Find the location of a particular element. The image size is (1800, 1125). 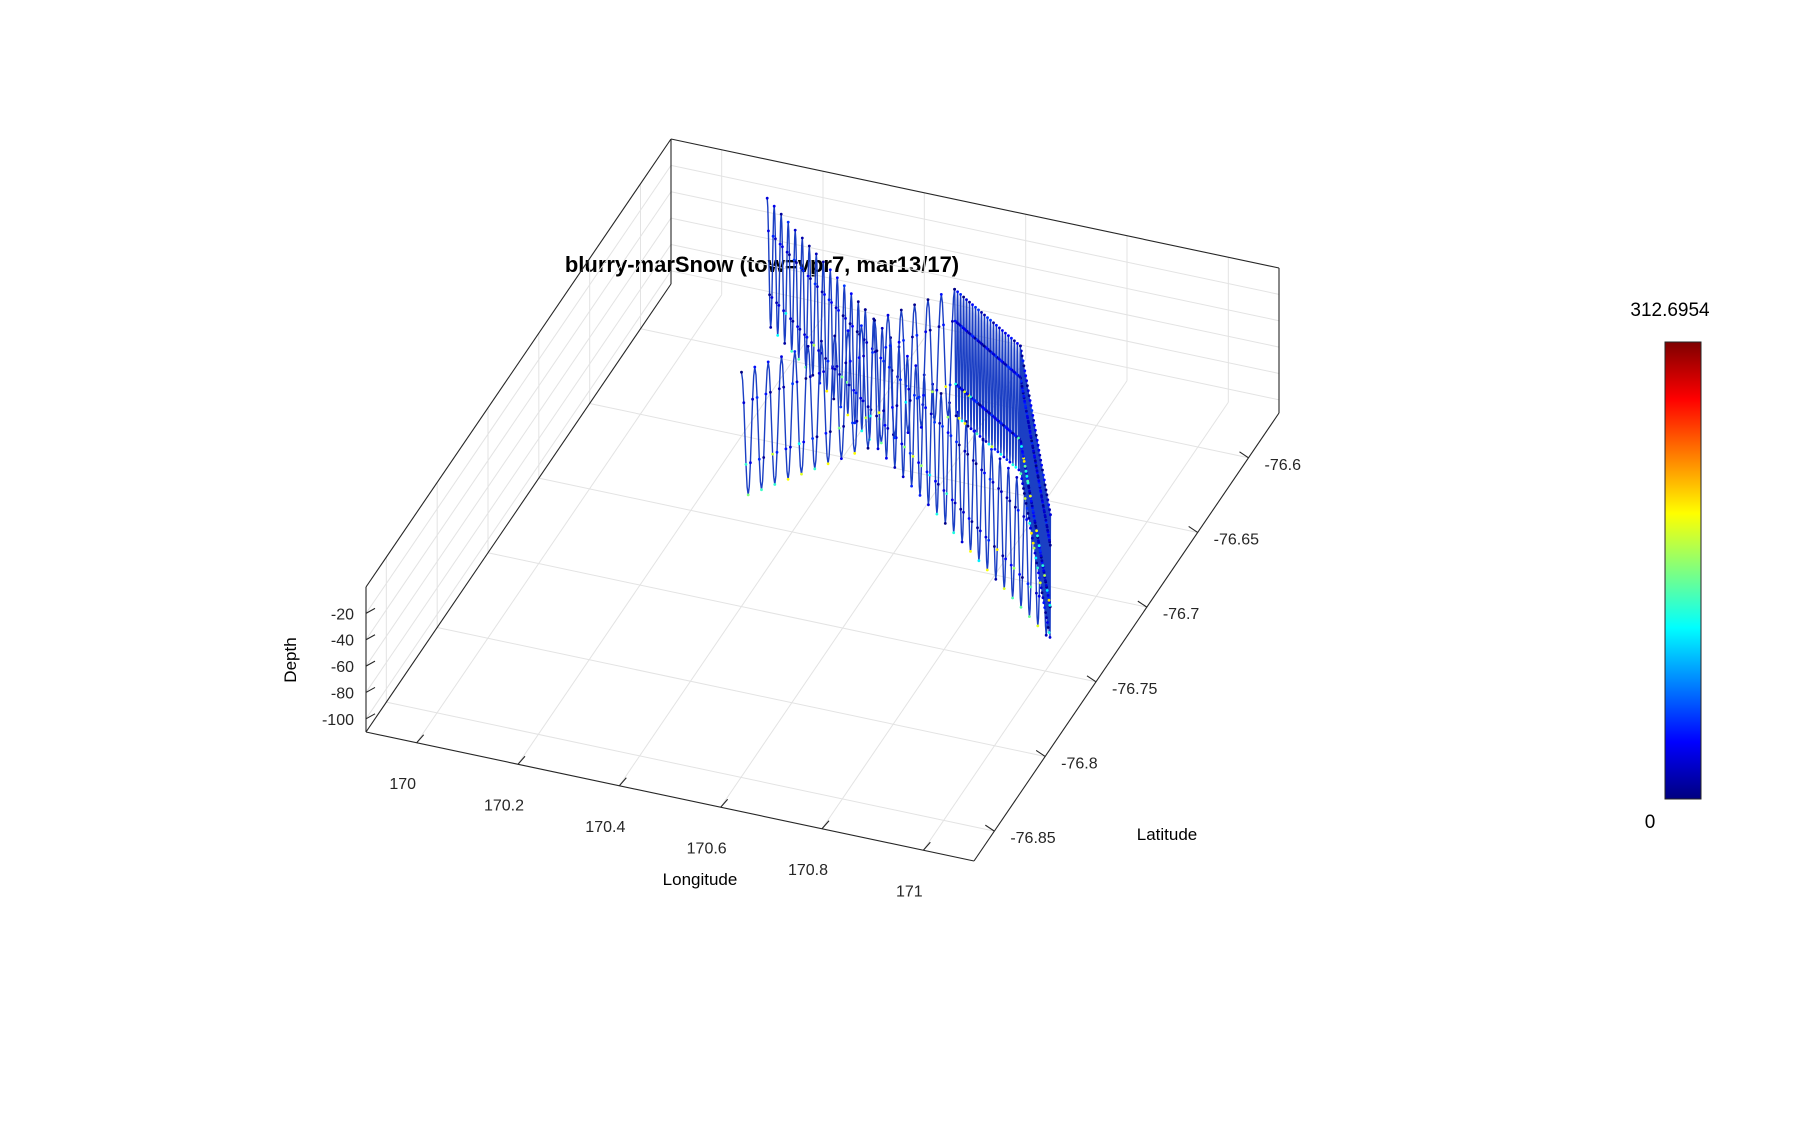

x-tick-label: 170 is located at coordinates (402, 784).